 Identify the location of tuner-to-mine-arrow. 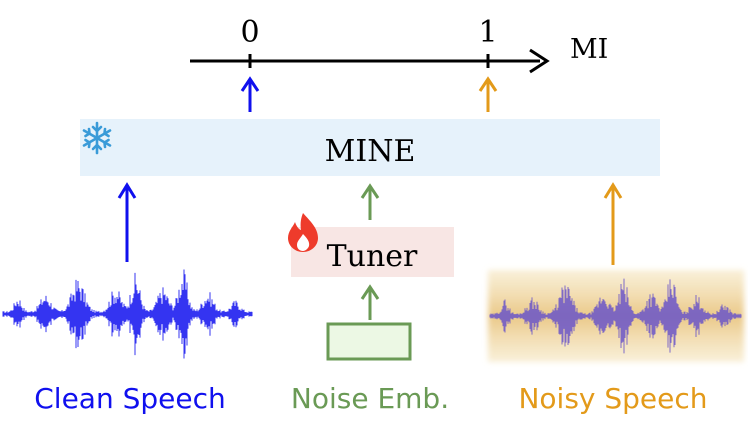
(370, 201).